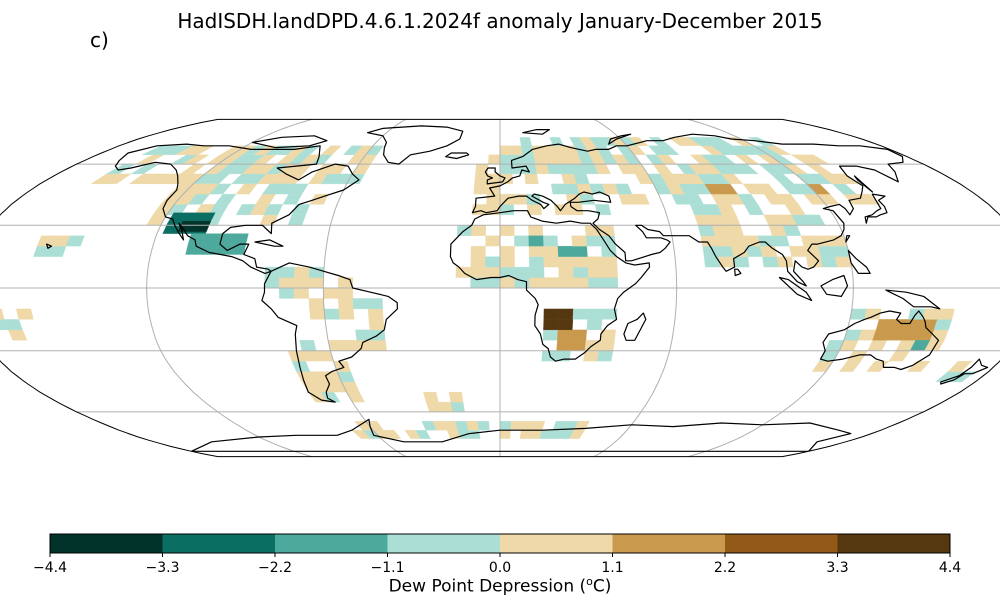 This screenshot has width=1000, height=600. I want to click on eurasia-coast, so click(687, 210).